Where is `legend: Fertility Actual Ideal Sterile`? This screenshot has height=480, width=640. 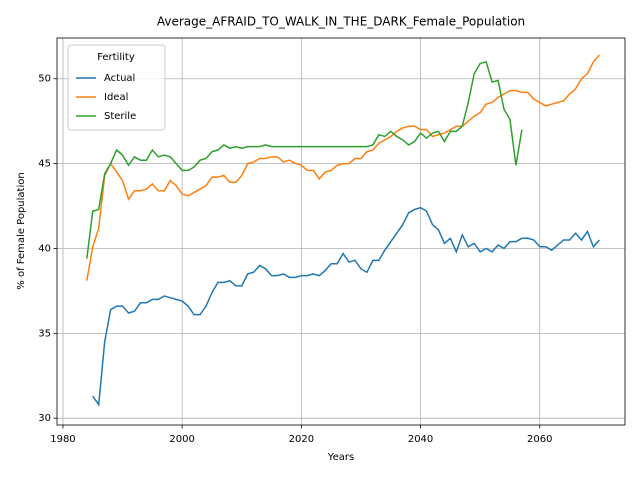 legend: Fertility Actual Ideal Sterile is located at coordinates (116, 87).